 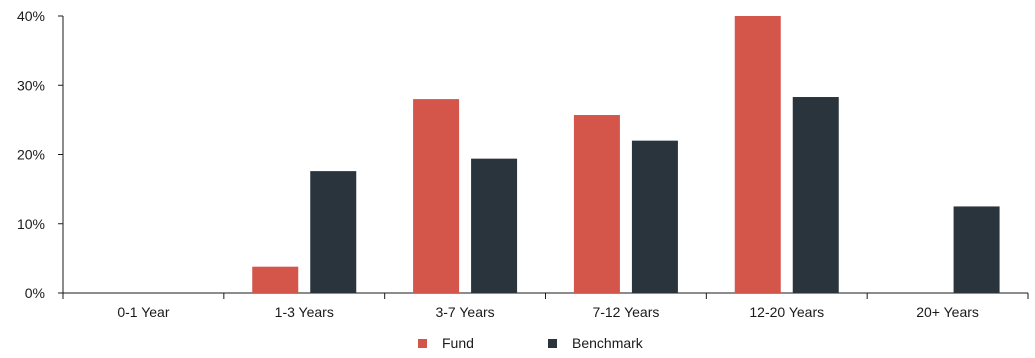 What do you see at coordinates (608, 343) in the screenshot?
I see `legend-label-benchmark: Benchmark` at bounding box center [608, 343].